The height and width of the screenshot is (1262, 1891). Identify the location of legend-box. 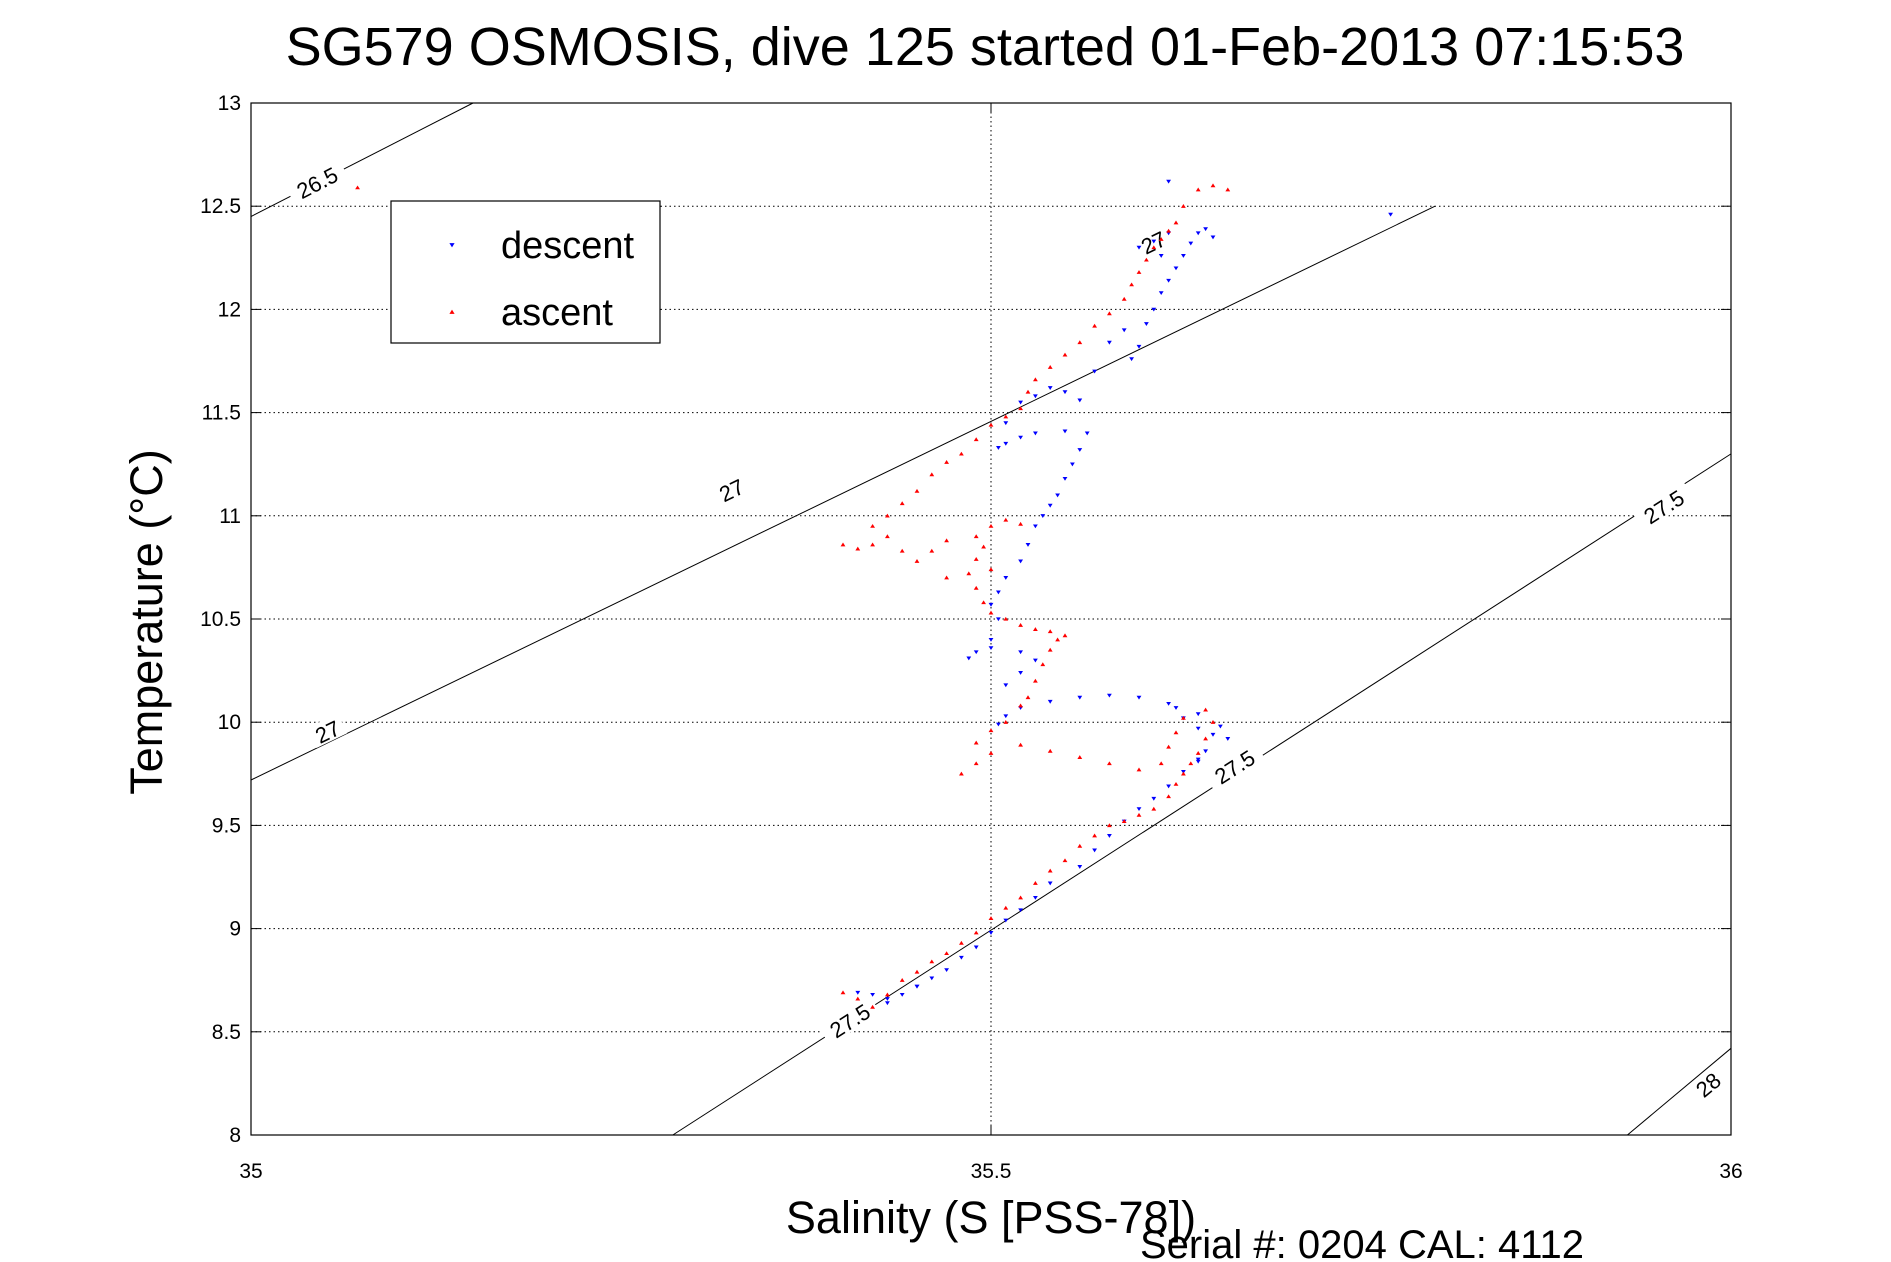
(525, 272).